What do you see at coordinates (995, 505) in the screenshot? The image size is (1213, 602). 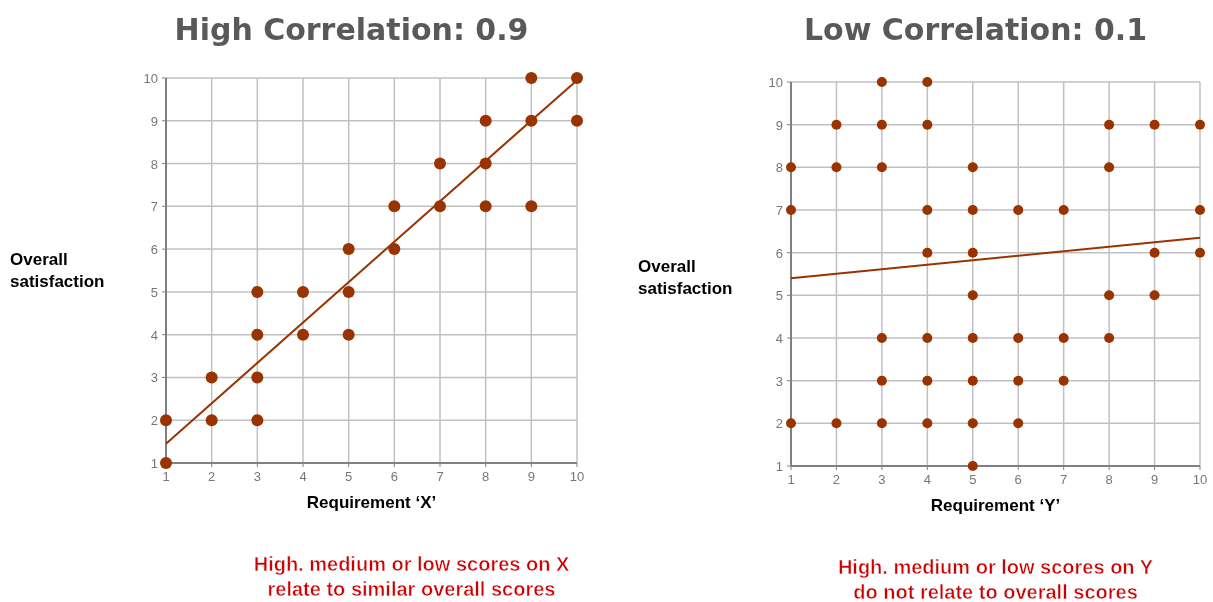 I see `x-axis-title: Requirement ‘Y’` at bounding box center [995, 505].